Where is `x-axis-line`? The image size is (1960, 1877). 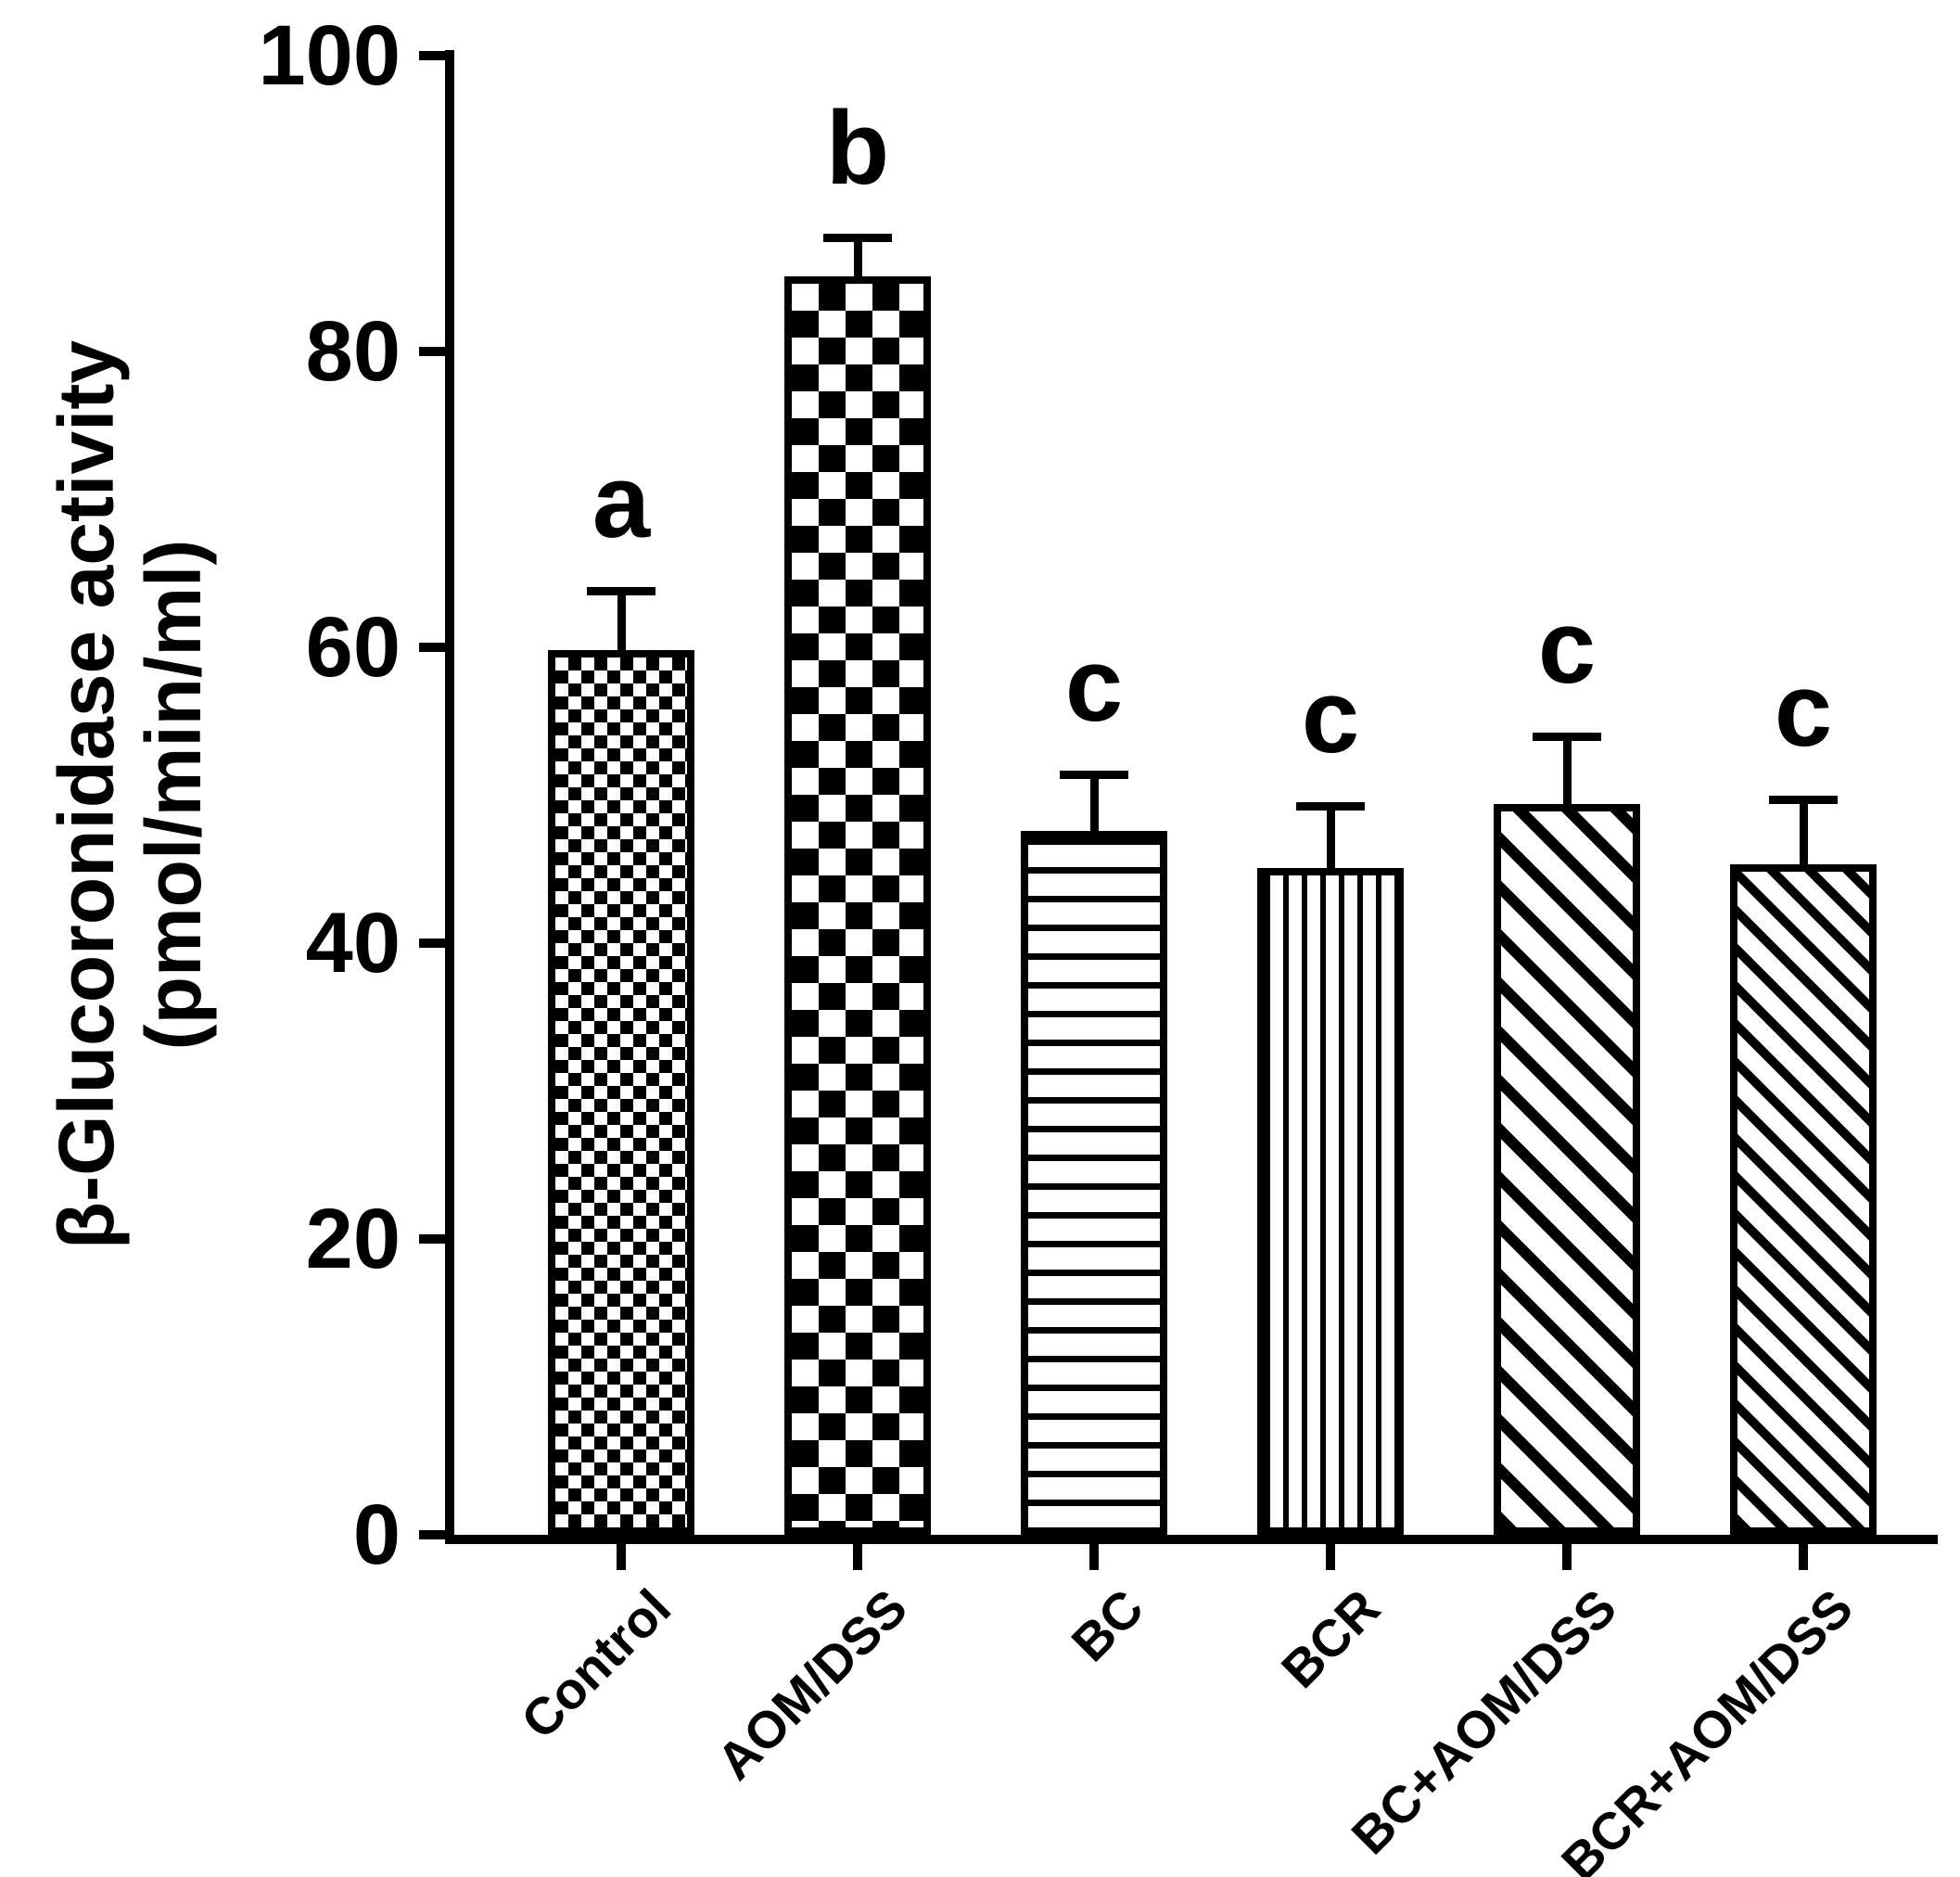
x-axis-line is located at coordinates (1191, 1539).